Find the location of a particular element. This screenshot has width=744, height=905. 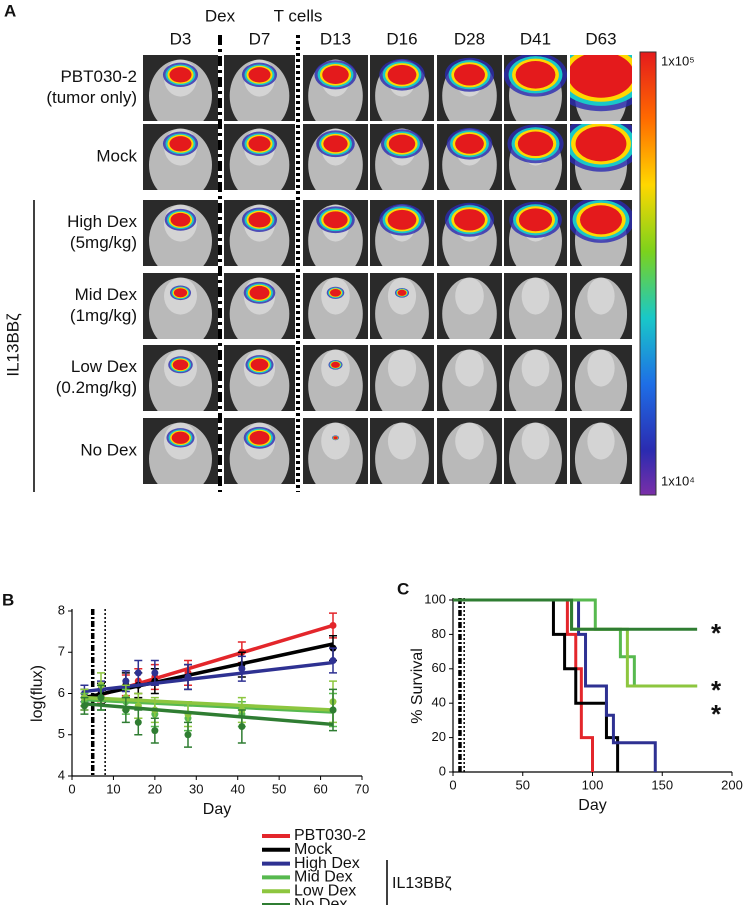

colorbar-label: 1x10⁴ is located at coordinates (678, 480).